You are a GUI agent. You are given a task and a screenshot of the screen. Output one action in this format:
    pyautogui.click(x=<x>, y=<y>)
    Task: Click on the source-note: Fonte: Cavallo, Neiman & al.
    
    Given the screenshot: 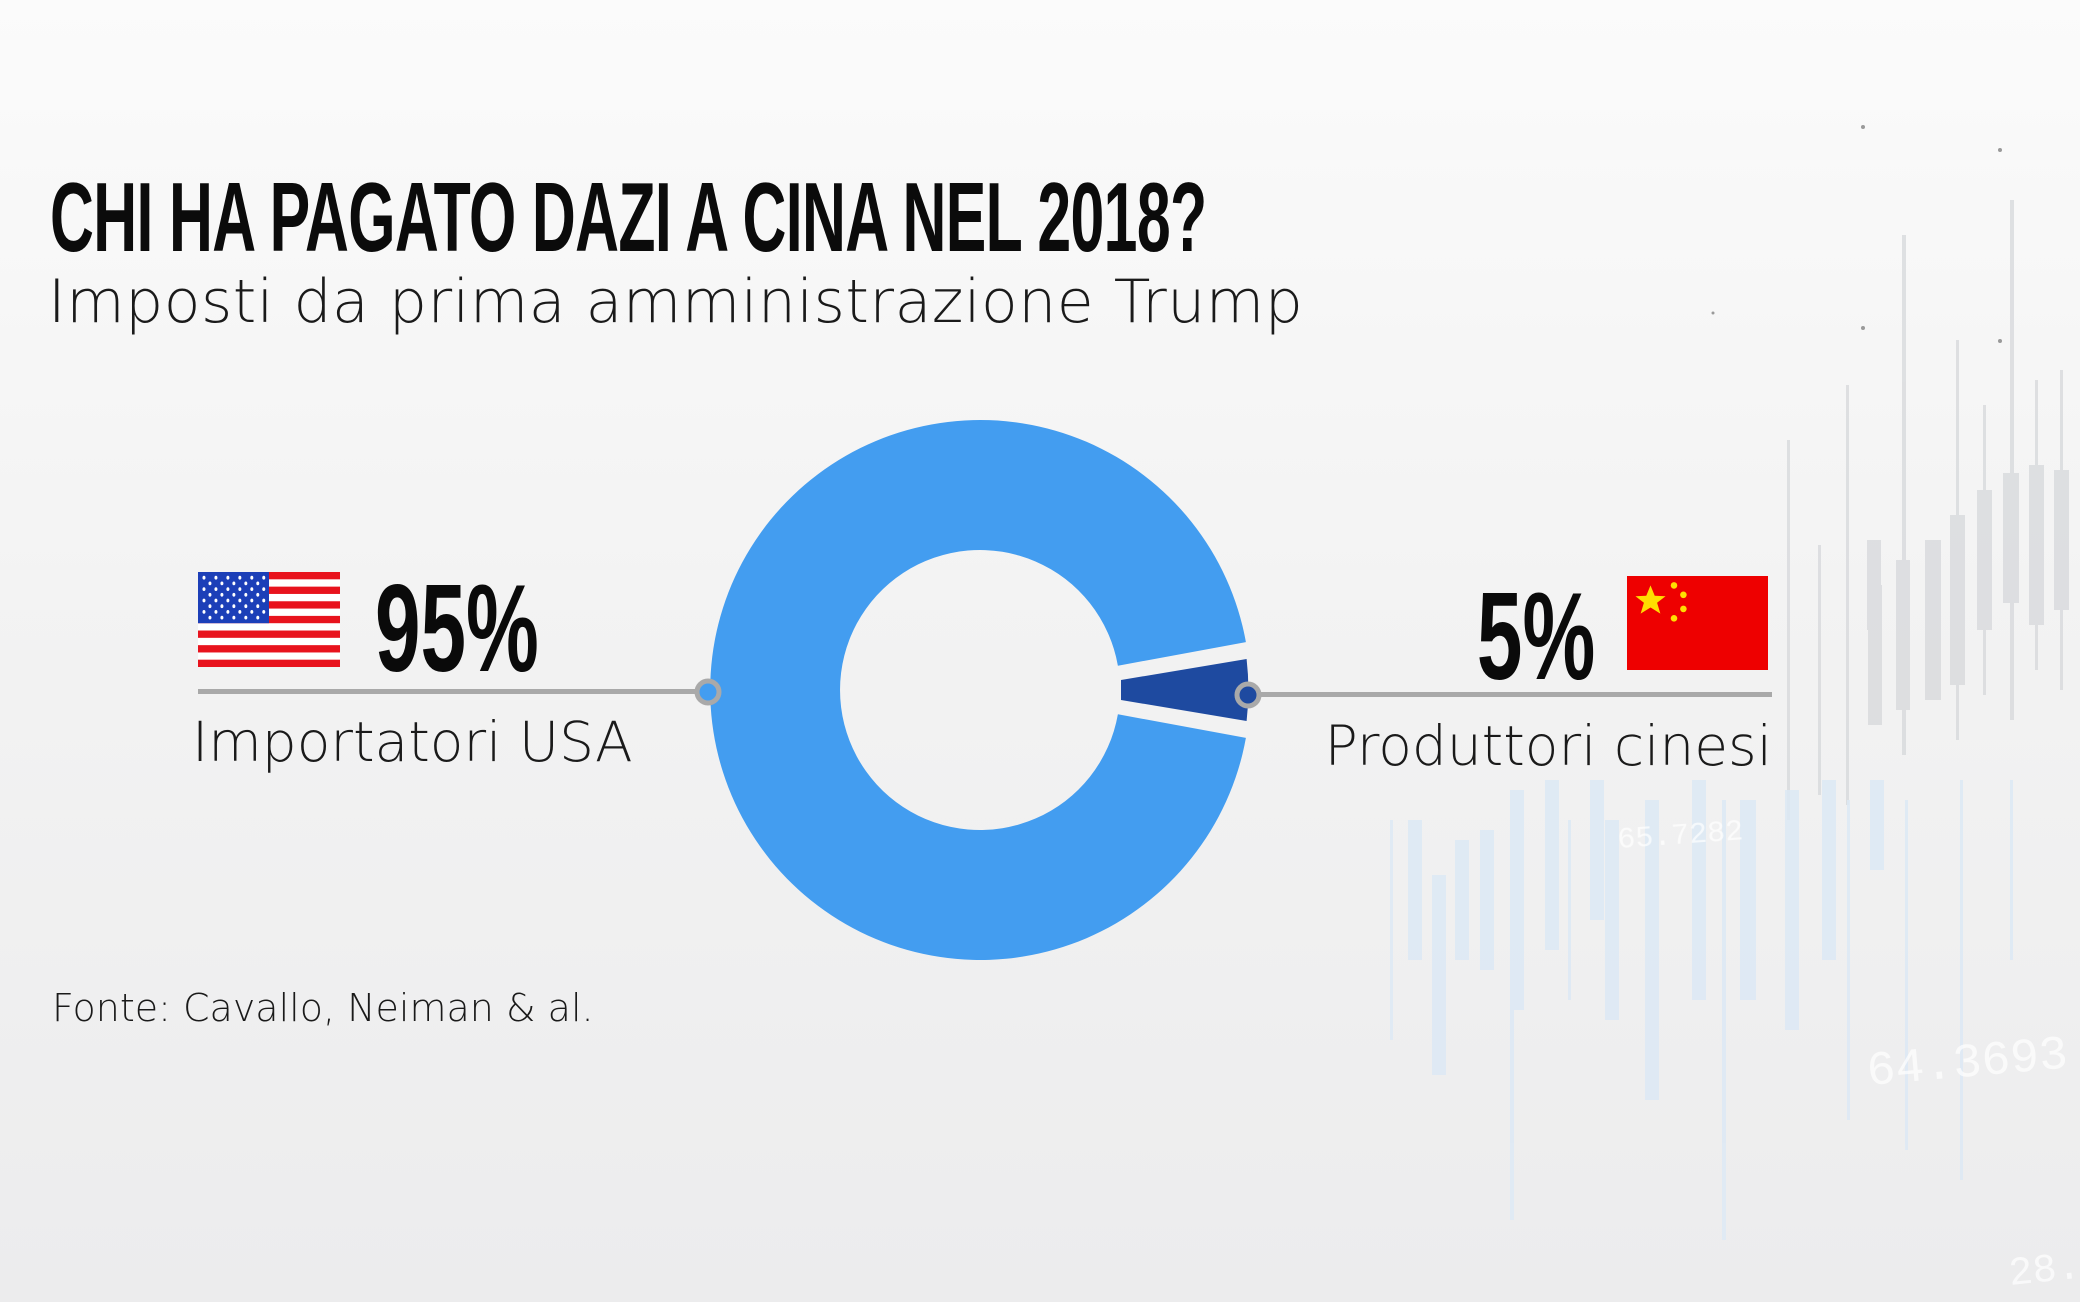 What is the action you would take?
    pyautogui.click(x=323, y=1008)
    